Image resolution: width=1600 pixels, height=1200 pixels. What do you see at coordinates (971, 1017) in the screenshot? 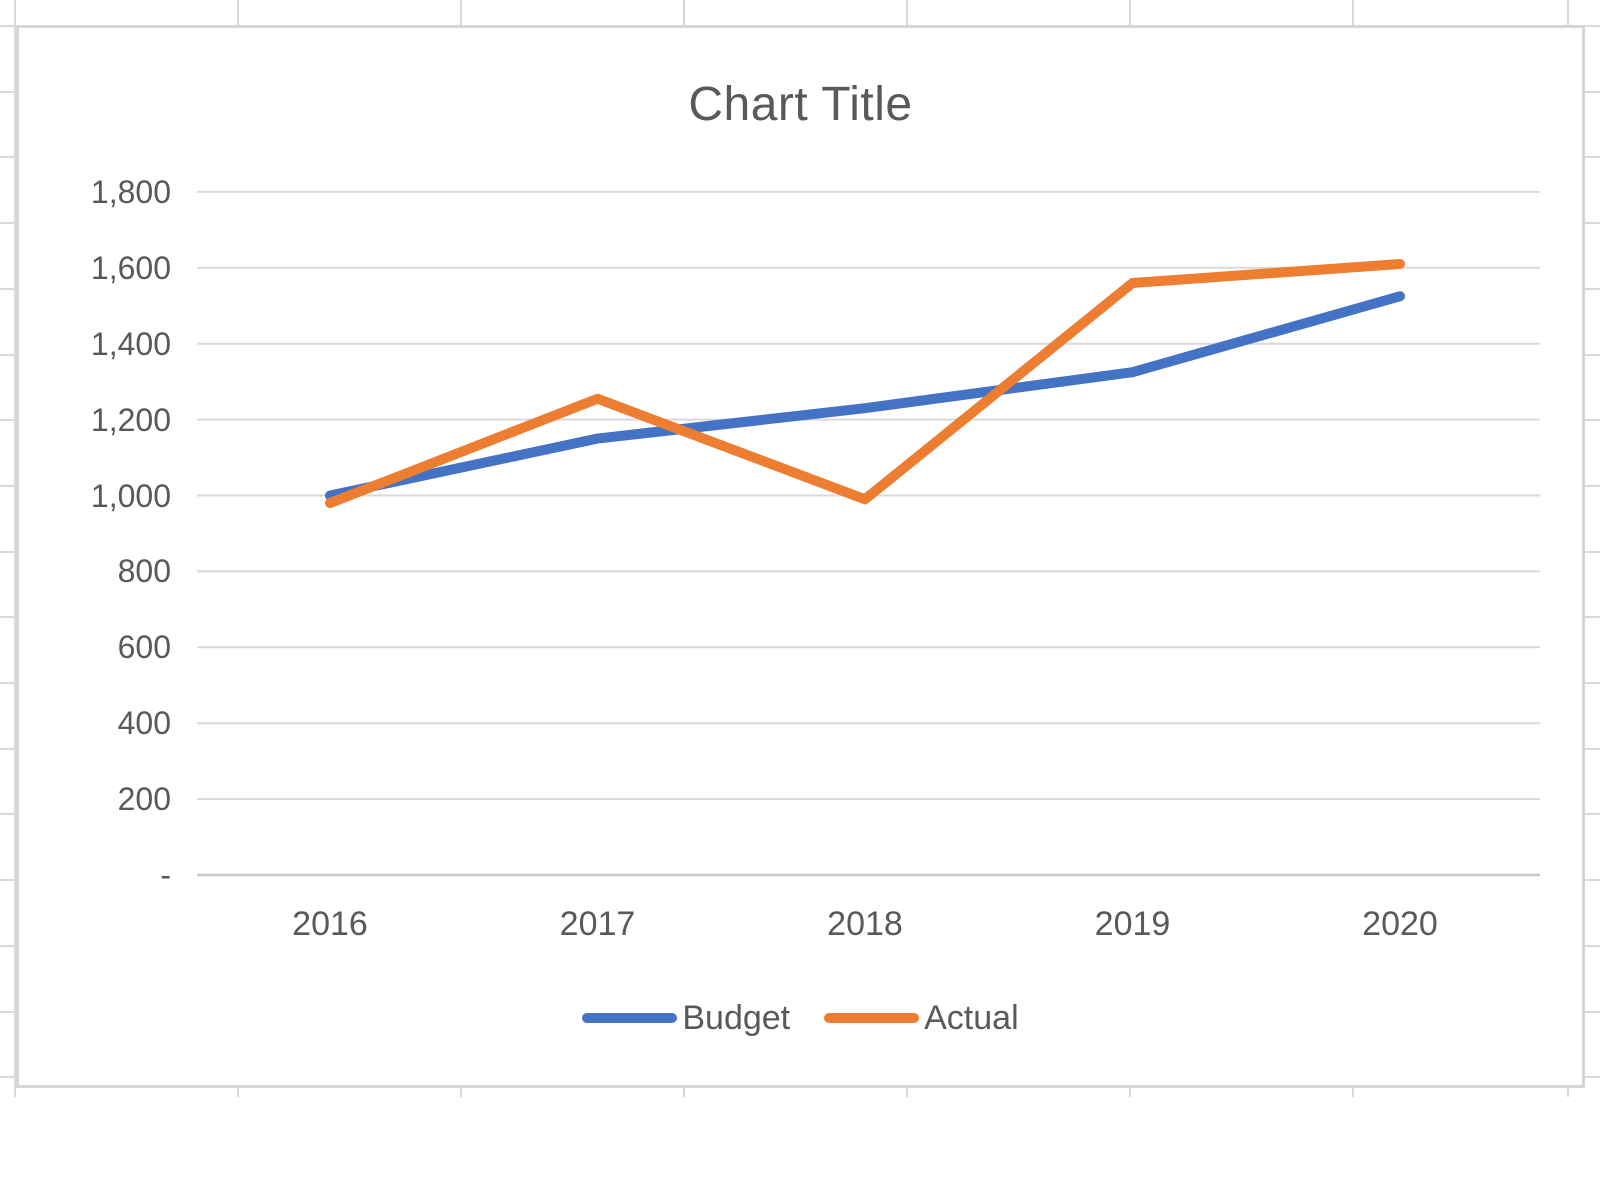
I see `legend-label: Actual` at bounding box center [971, 1017].